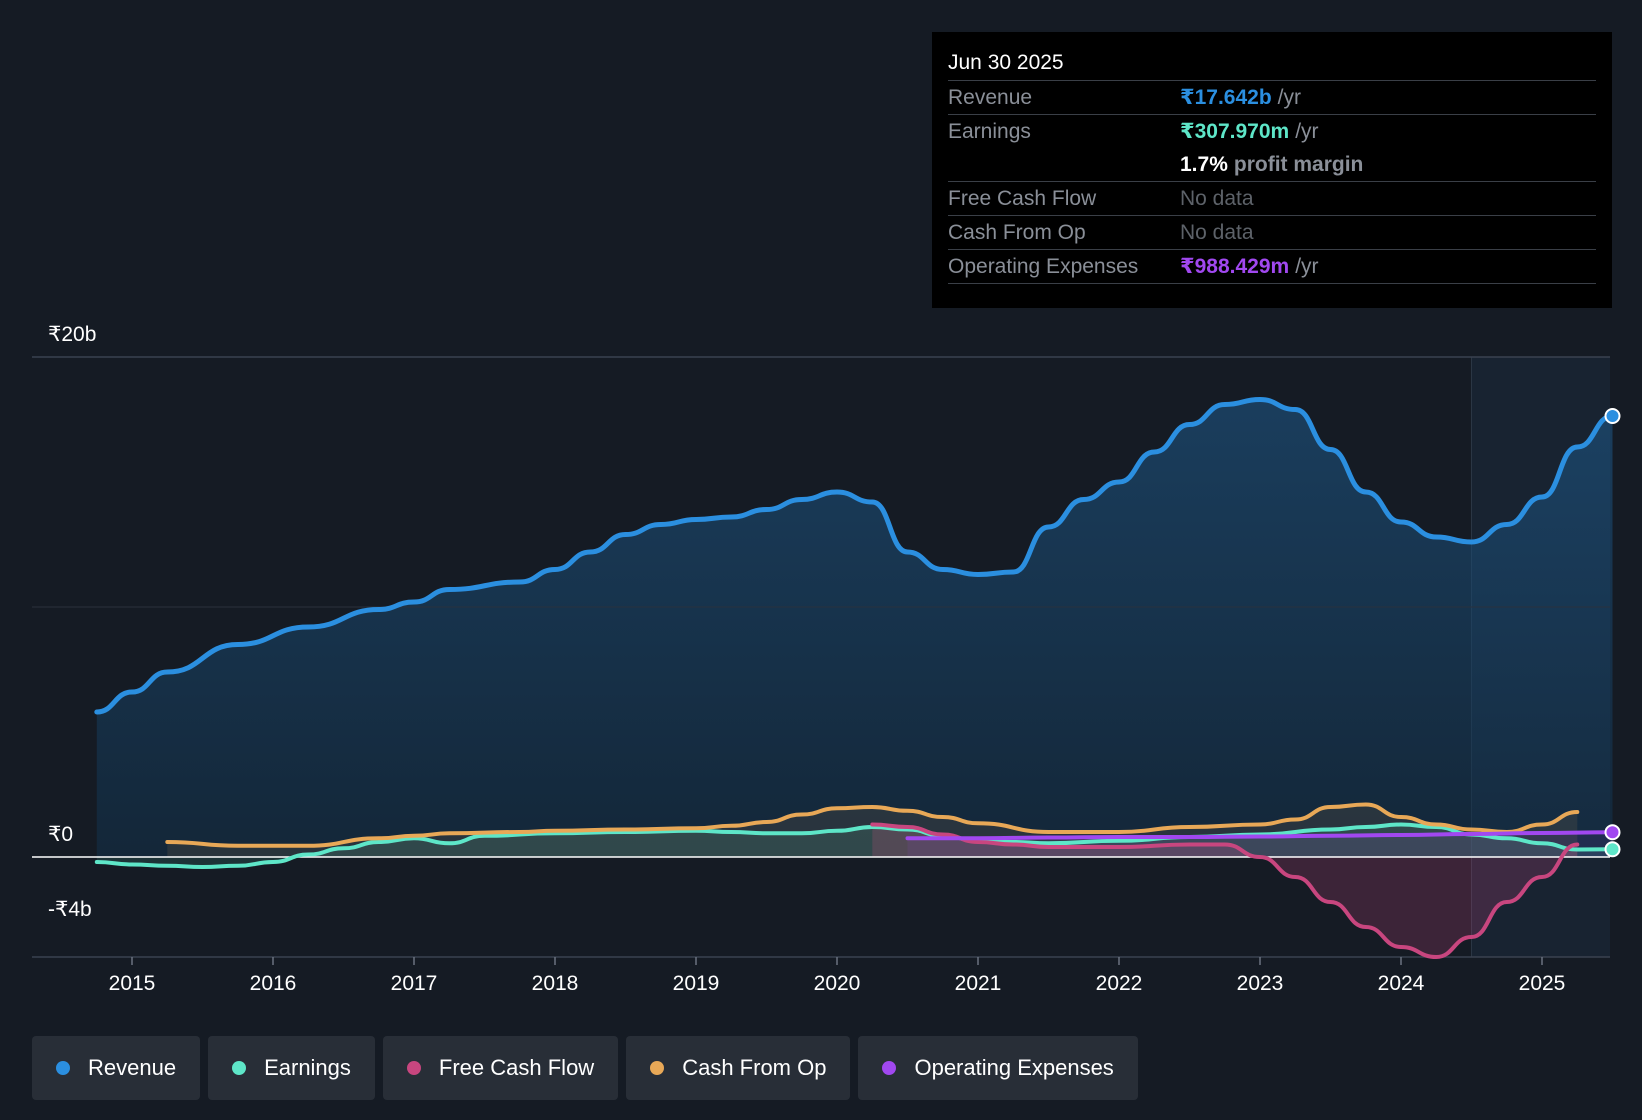 The height and width of the screenshot is (1120, 1642). What do you see at coordinates (1235, 131) in the screenshot?
I see `tooltip-value: ₹307.970m` at bounding box center [1235, 131].